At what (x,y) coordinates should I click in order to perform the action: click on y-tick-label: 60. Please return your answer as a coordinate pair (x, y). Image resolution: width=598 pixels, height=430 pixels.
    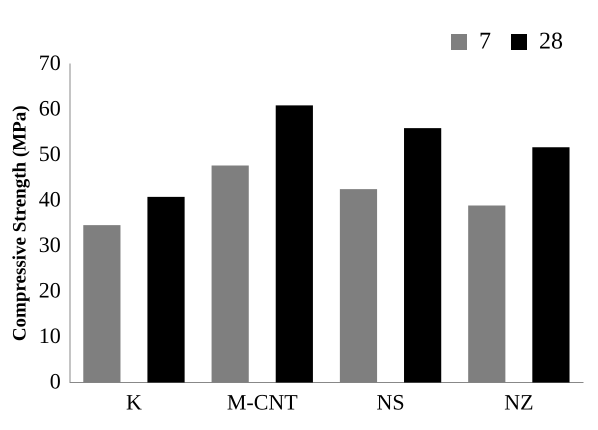
    Looking at the image, I should click on (49, 107).